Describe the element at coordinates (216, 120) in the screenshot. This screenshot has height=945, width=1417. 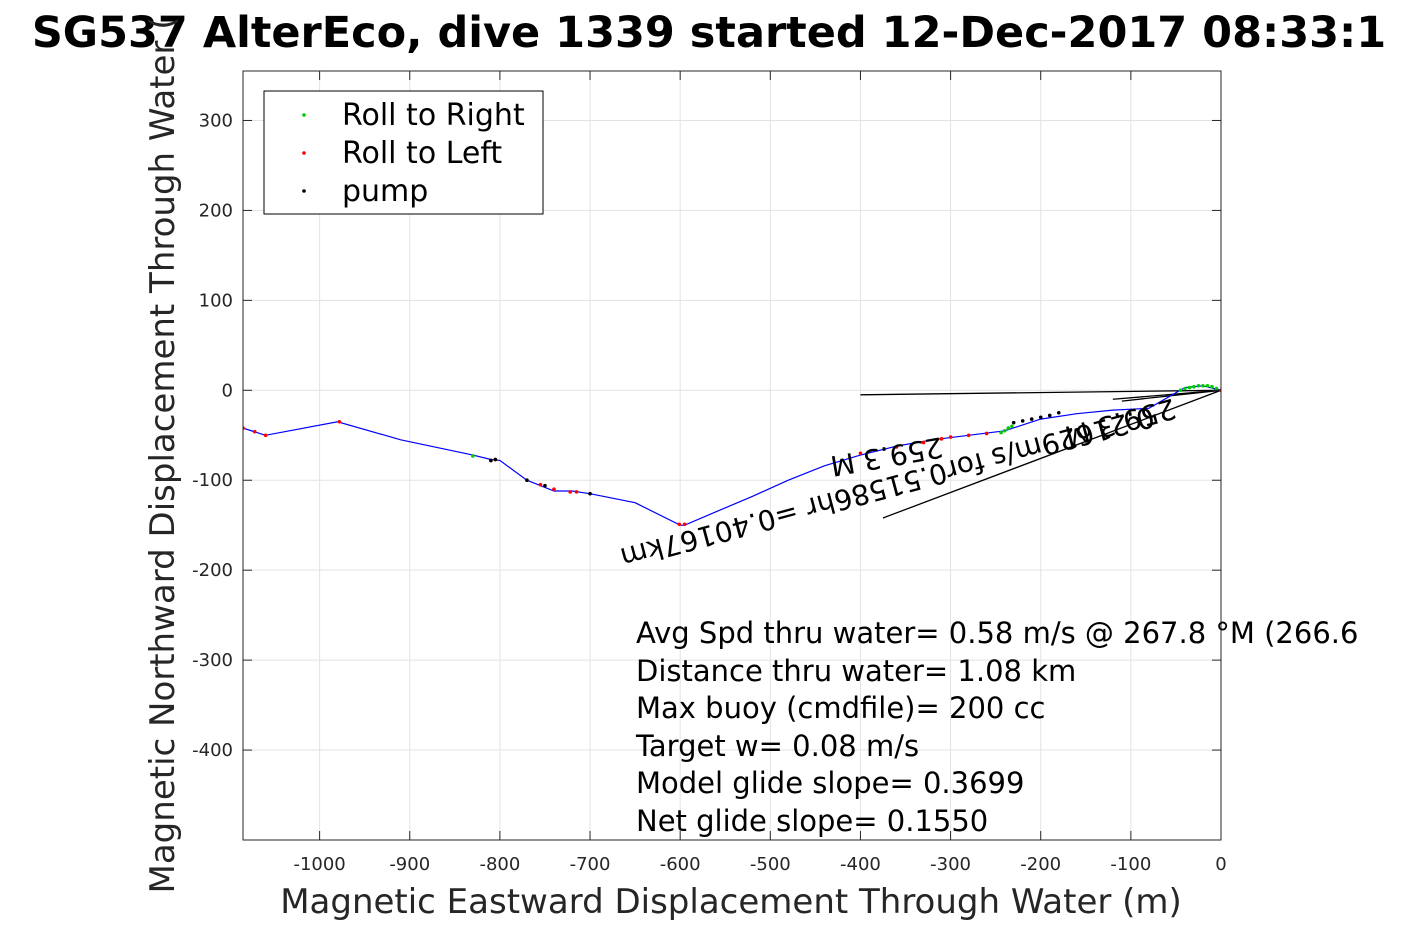
I see `y-tick-label-0: 300` at that location.